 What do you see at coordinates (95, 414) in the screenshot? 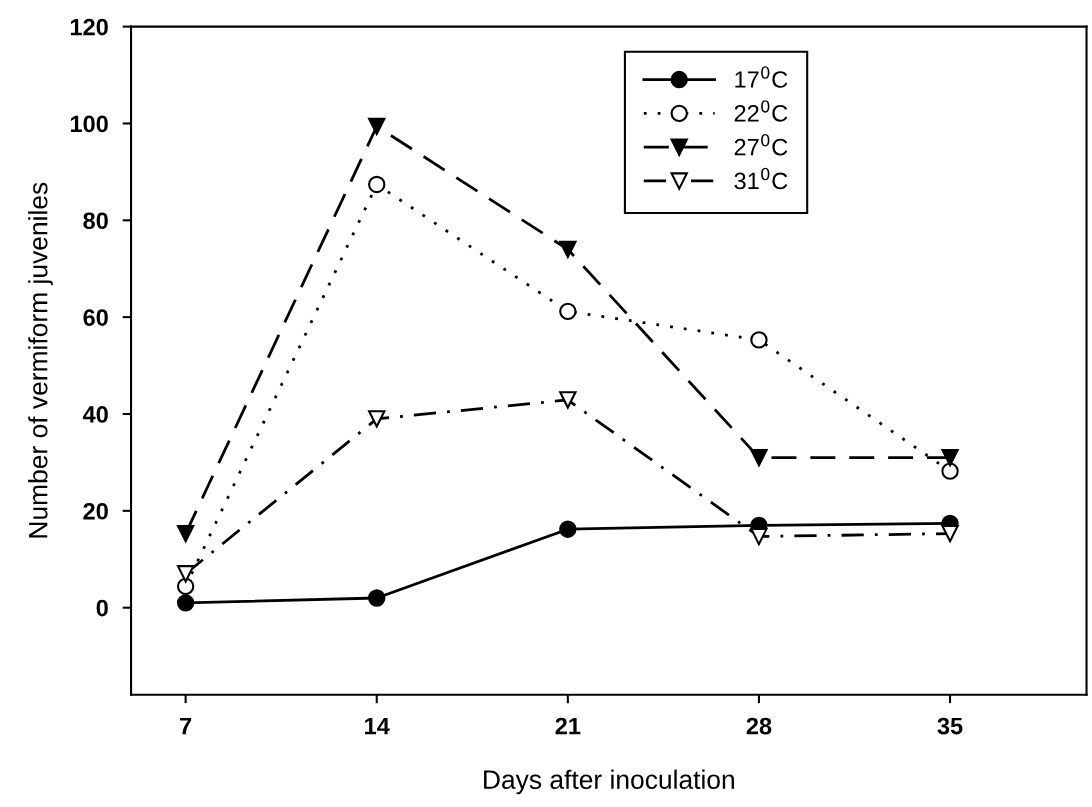
I see `y-tick-label: 40` at bounding box center [95, 414].